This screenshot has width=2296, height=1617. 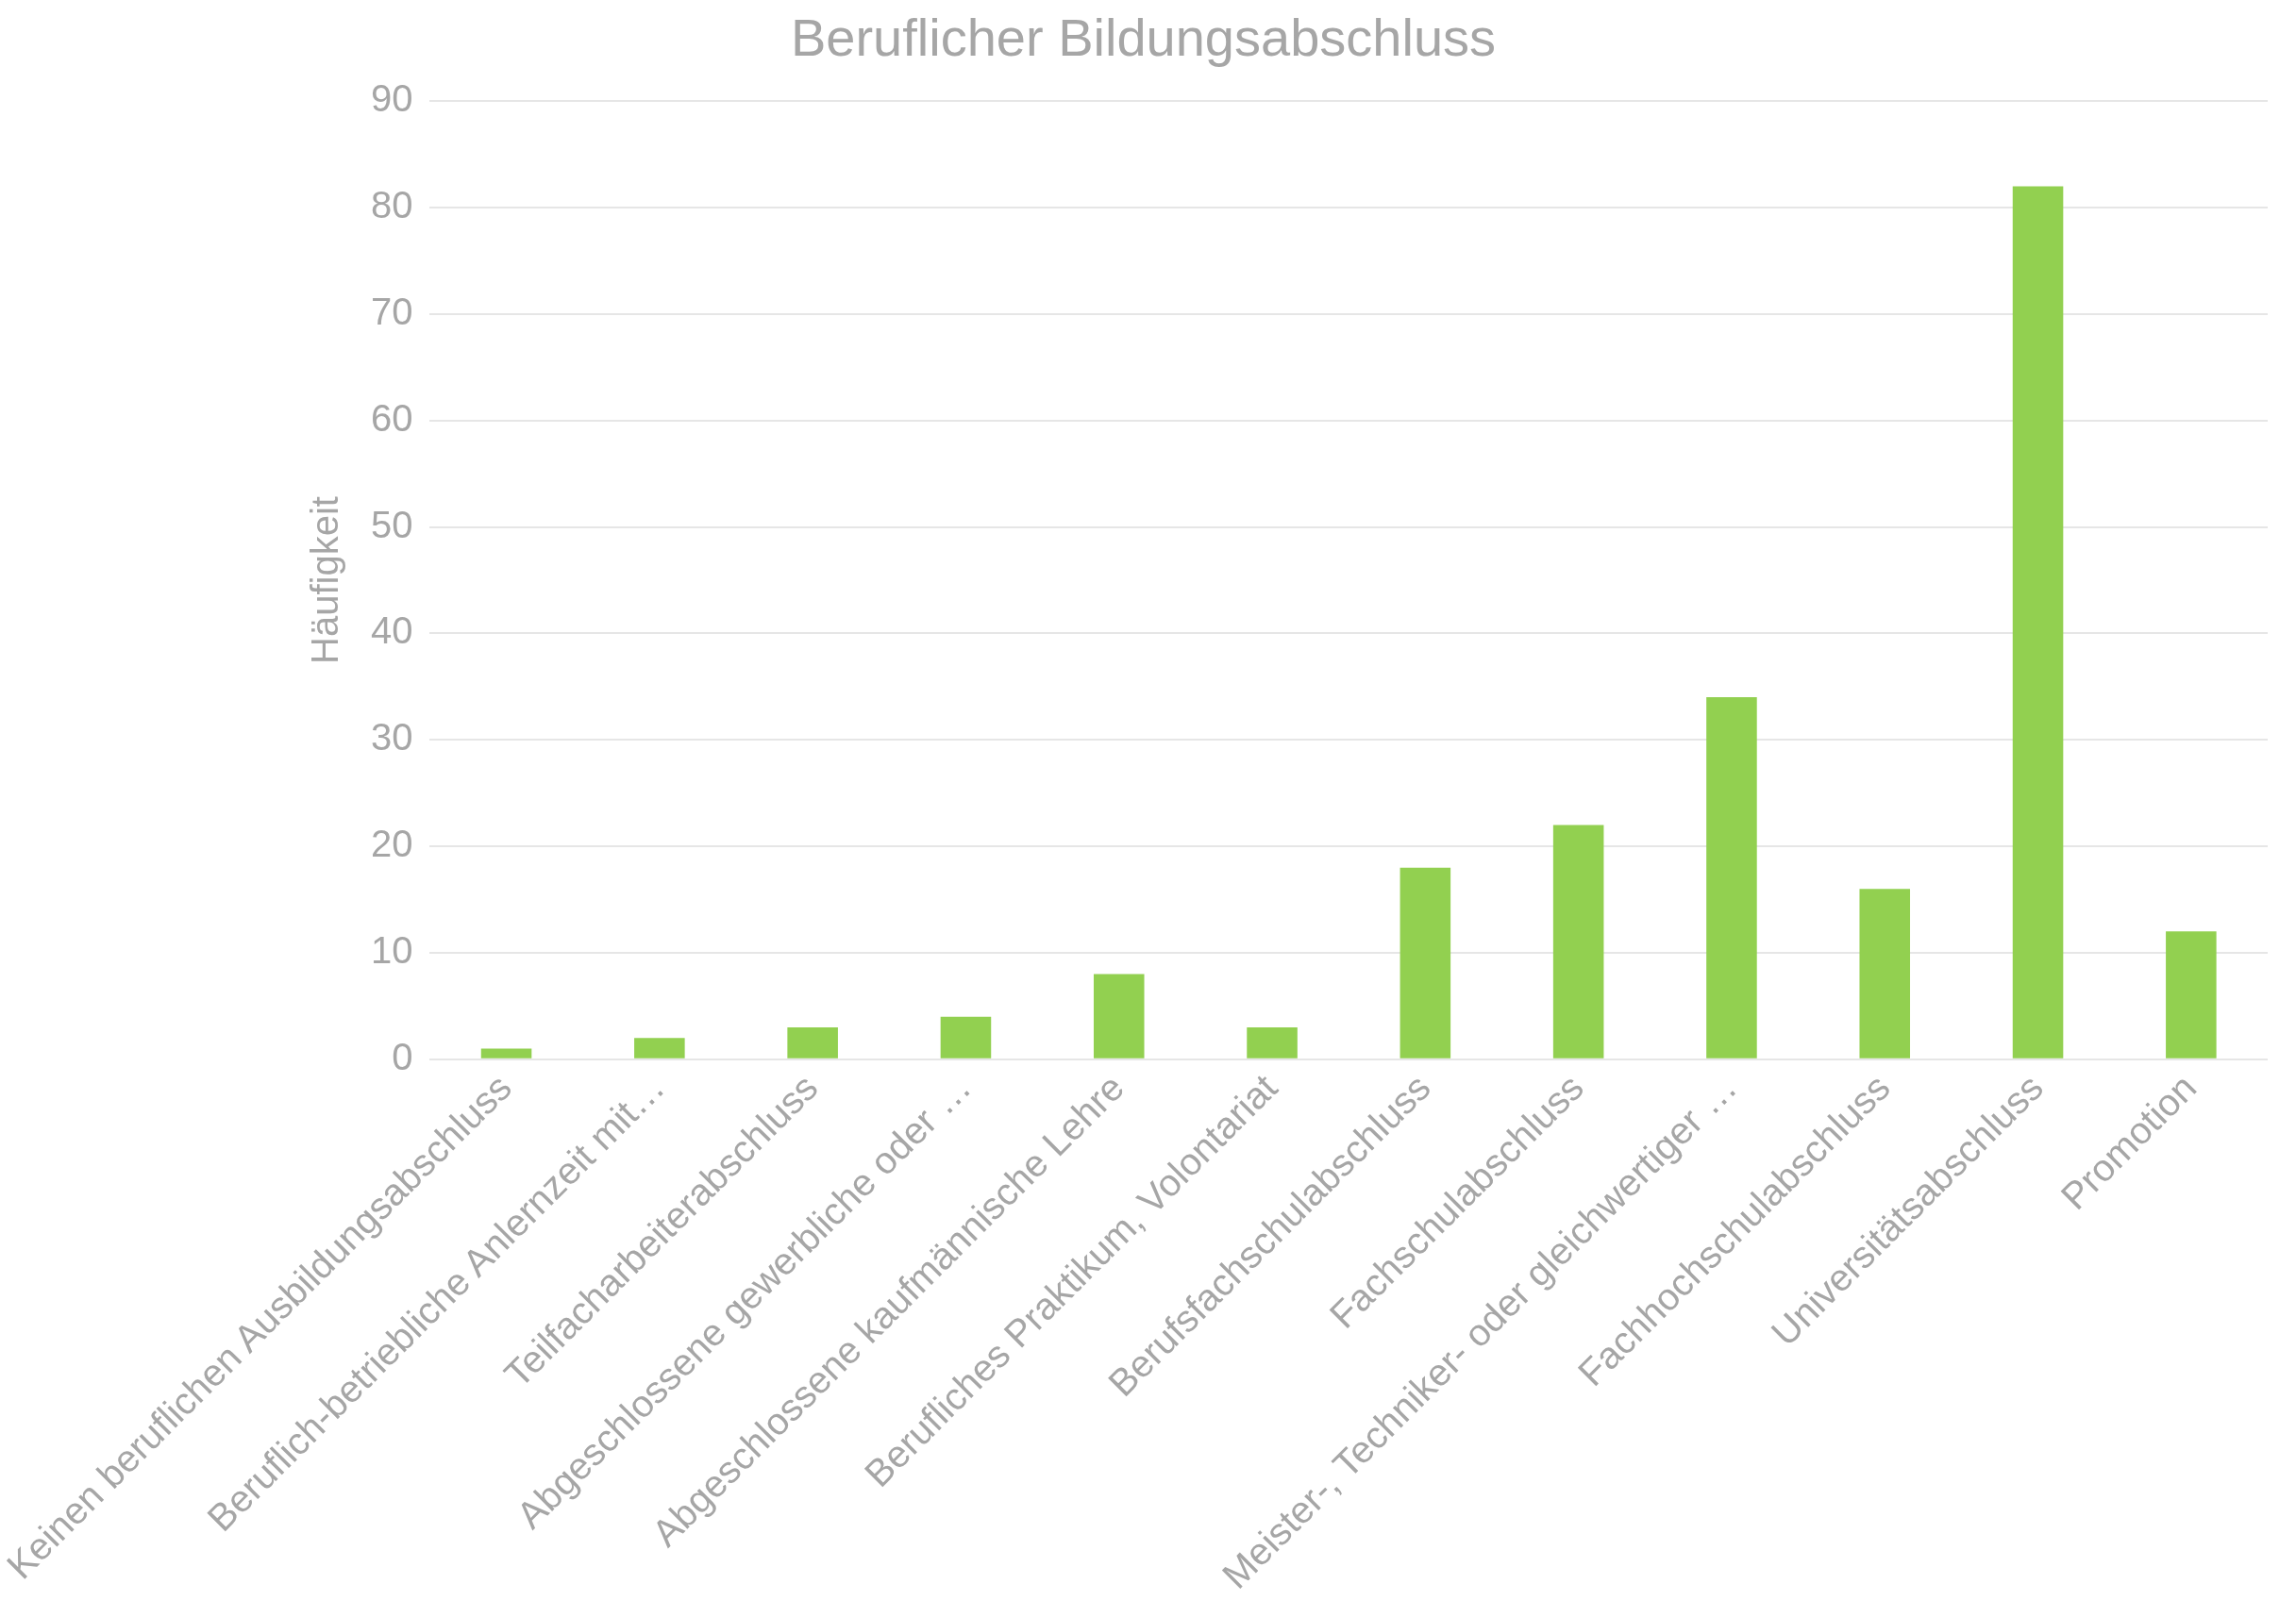 What do you see at coordinates (392, 844) in the screenshot?
I see `y-tick-label: 20` at bounding box center [392, 844].